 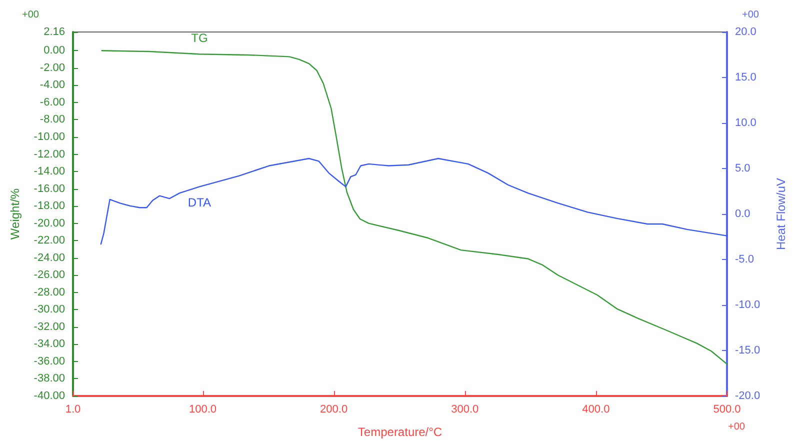 I want to click on y-tick-label: -34.00, so click(x=49, y=344).